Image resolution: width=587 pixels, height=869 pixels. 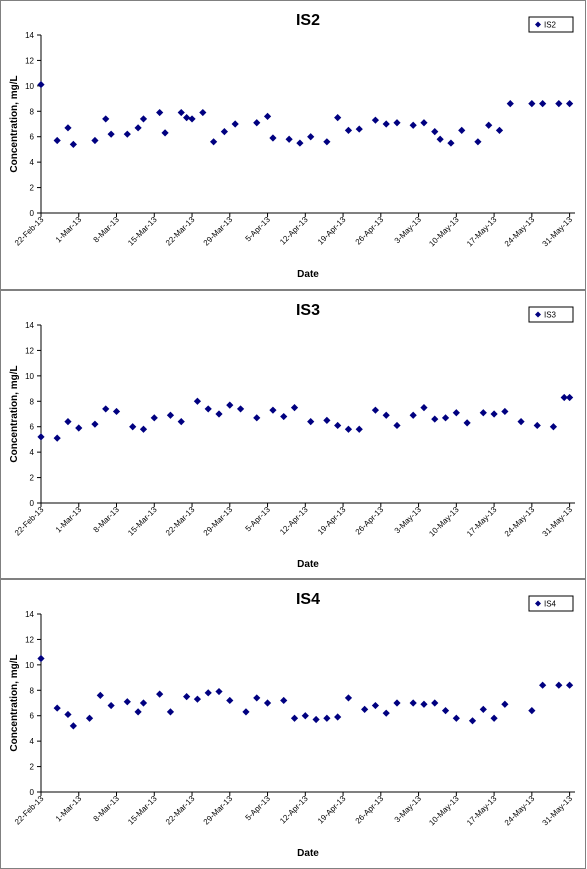 I want to click on chart-title-is3: IS3, so click(x=308, y=310).